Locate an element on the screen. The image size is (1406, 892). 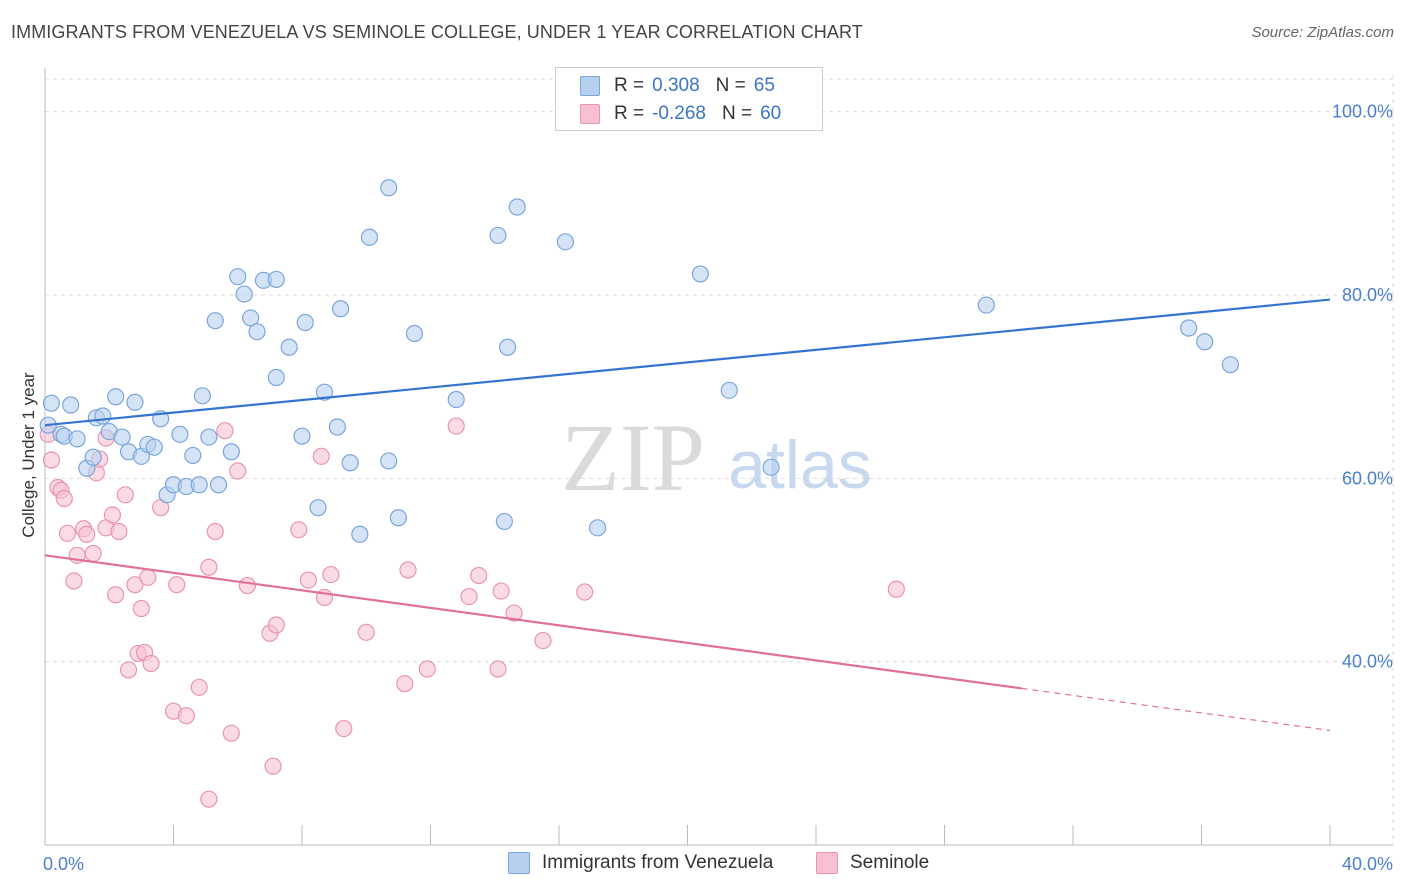
bottom-legend: Immigrants from Venezuela Seminole is located at coordinates (703, 865).